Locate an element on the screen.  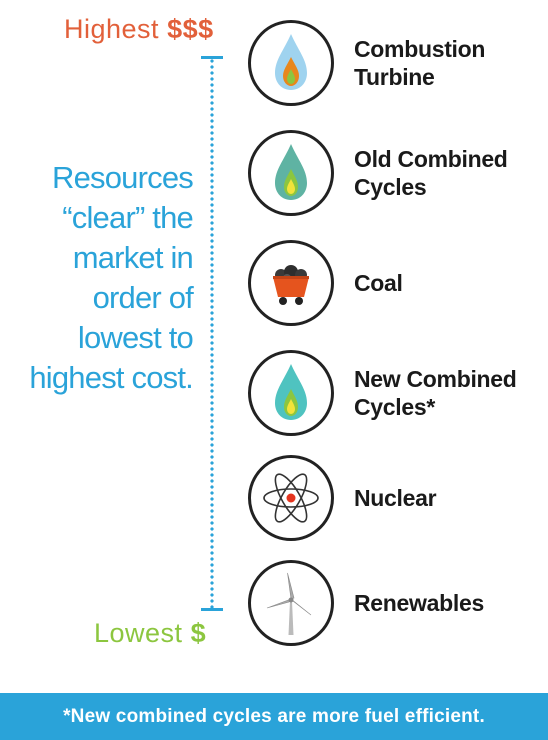
resource-coal: Coal is located at coordinates (398, 283).